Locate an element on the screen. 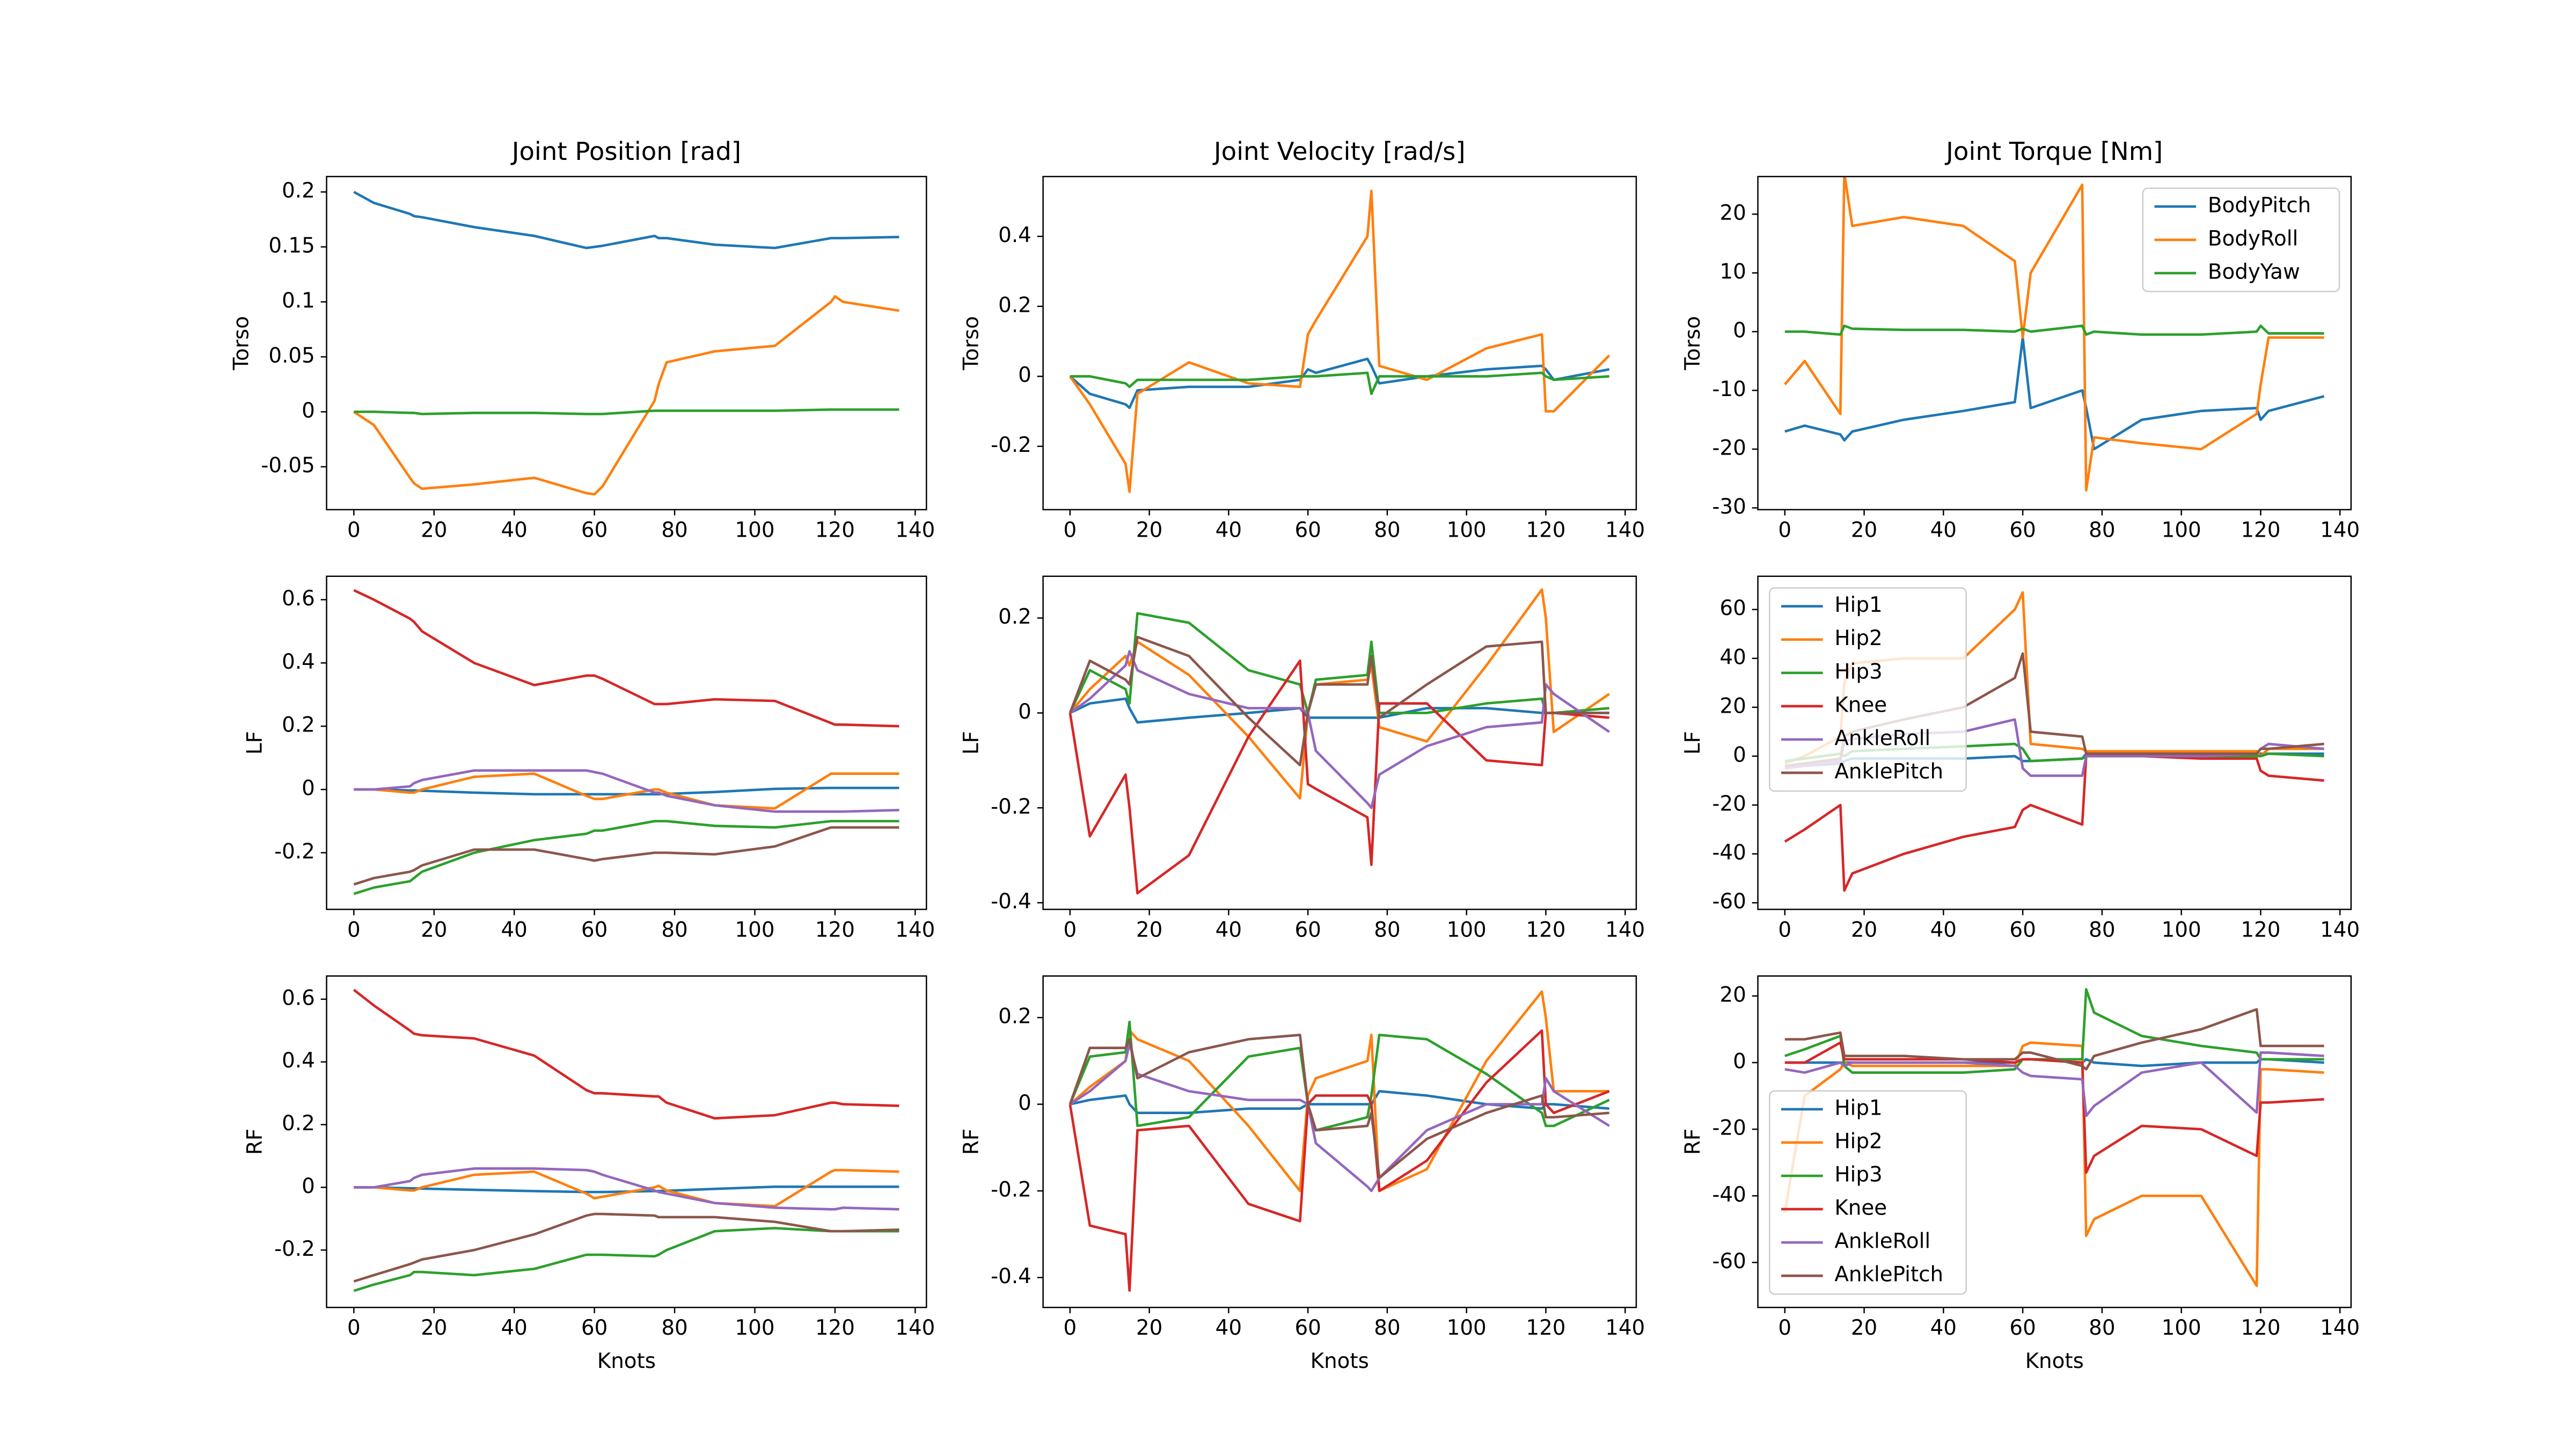 The height and width of the screenshot is (1449, 2576). y-tick-label: -0.05 is located at coordinates (287, 465).